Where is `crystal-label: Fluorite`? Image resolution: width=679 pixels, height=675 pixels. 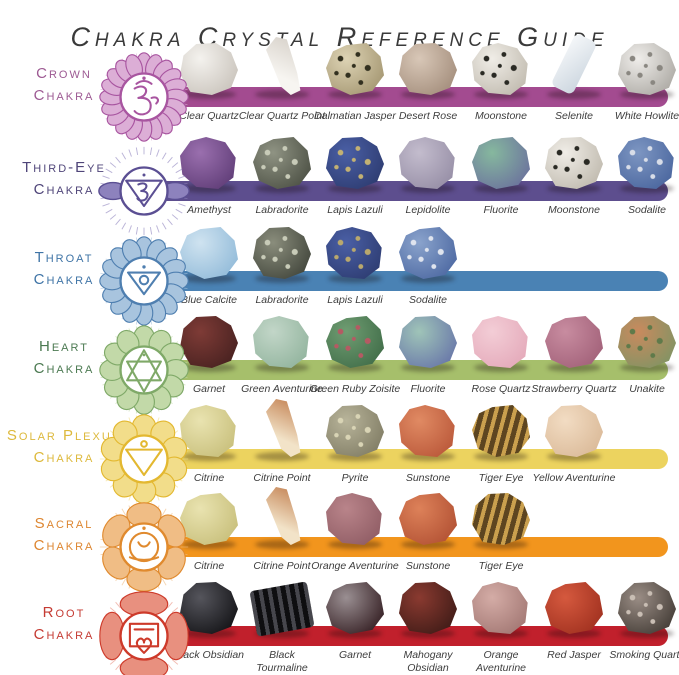 crystal-label: Fluorite is located at coordinates (428, 389).